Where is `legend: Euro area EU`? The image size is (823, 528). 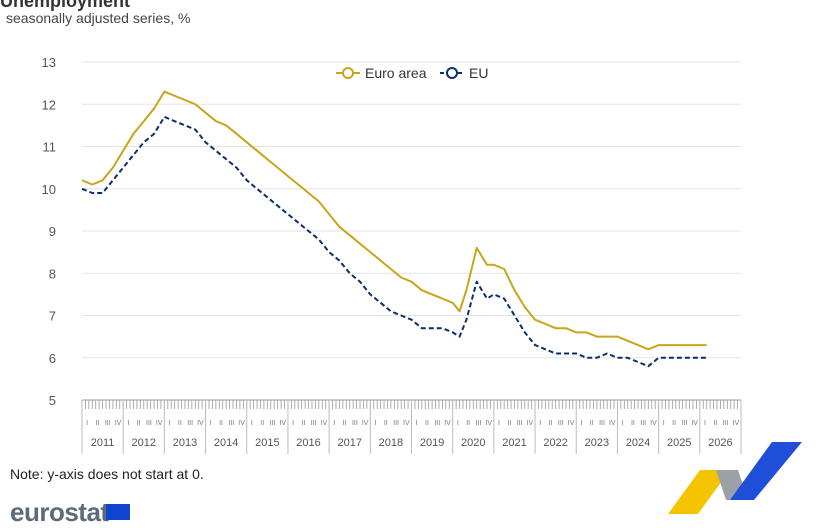 legend: Euro area EU is located at coordinates (412, 73).